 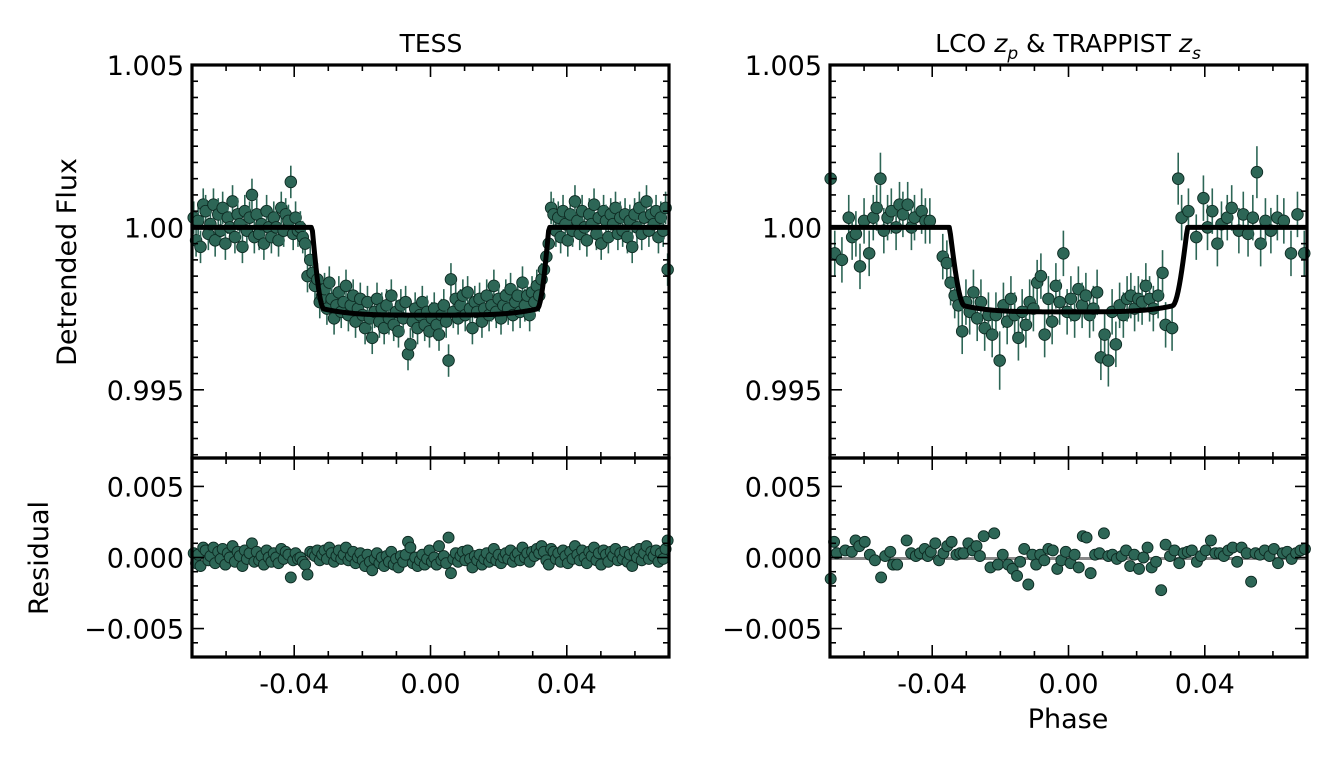 I want to click on phase-axis-label: Phase, so click(x=1068, y=719).